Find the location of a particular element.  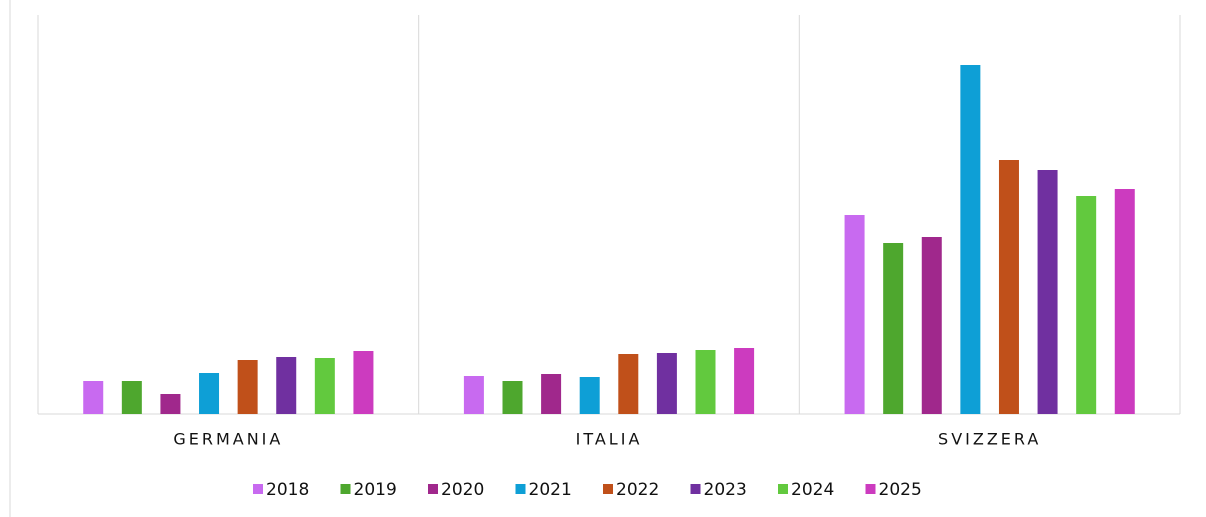

legend-label: 2025 is located at coordinates (900, 490).